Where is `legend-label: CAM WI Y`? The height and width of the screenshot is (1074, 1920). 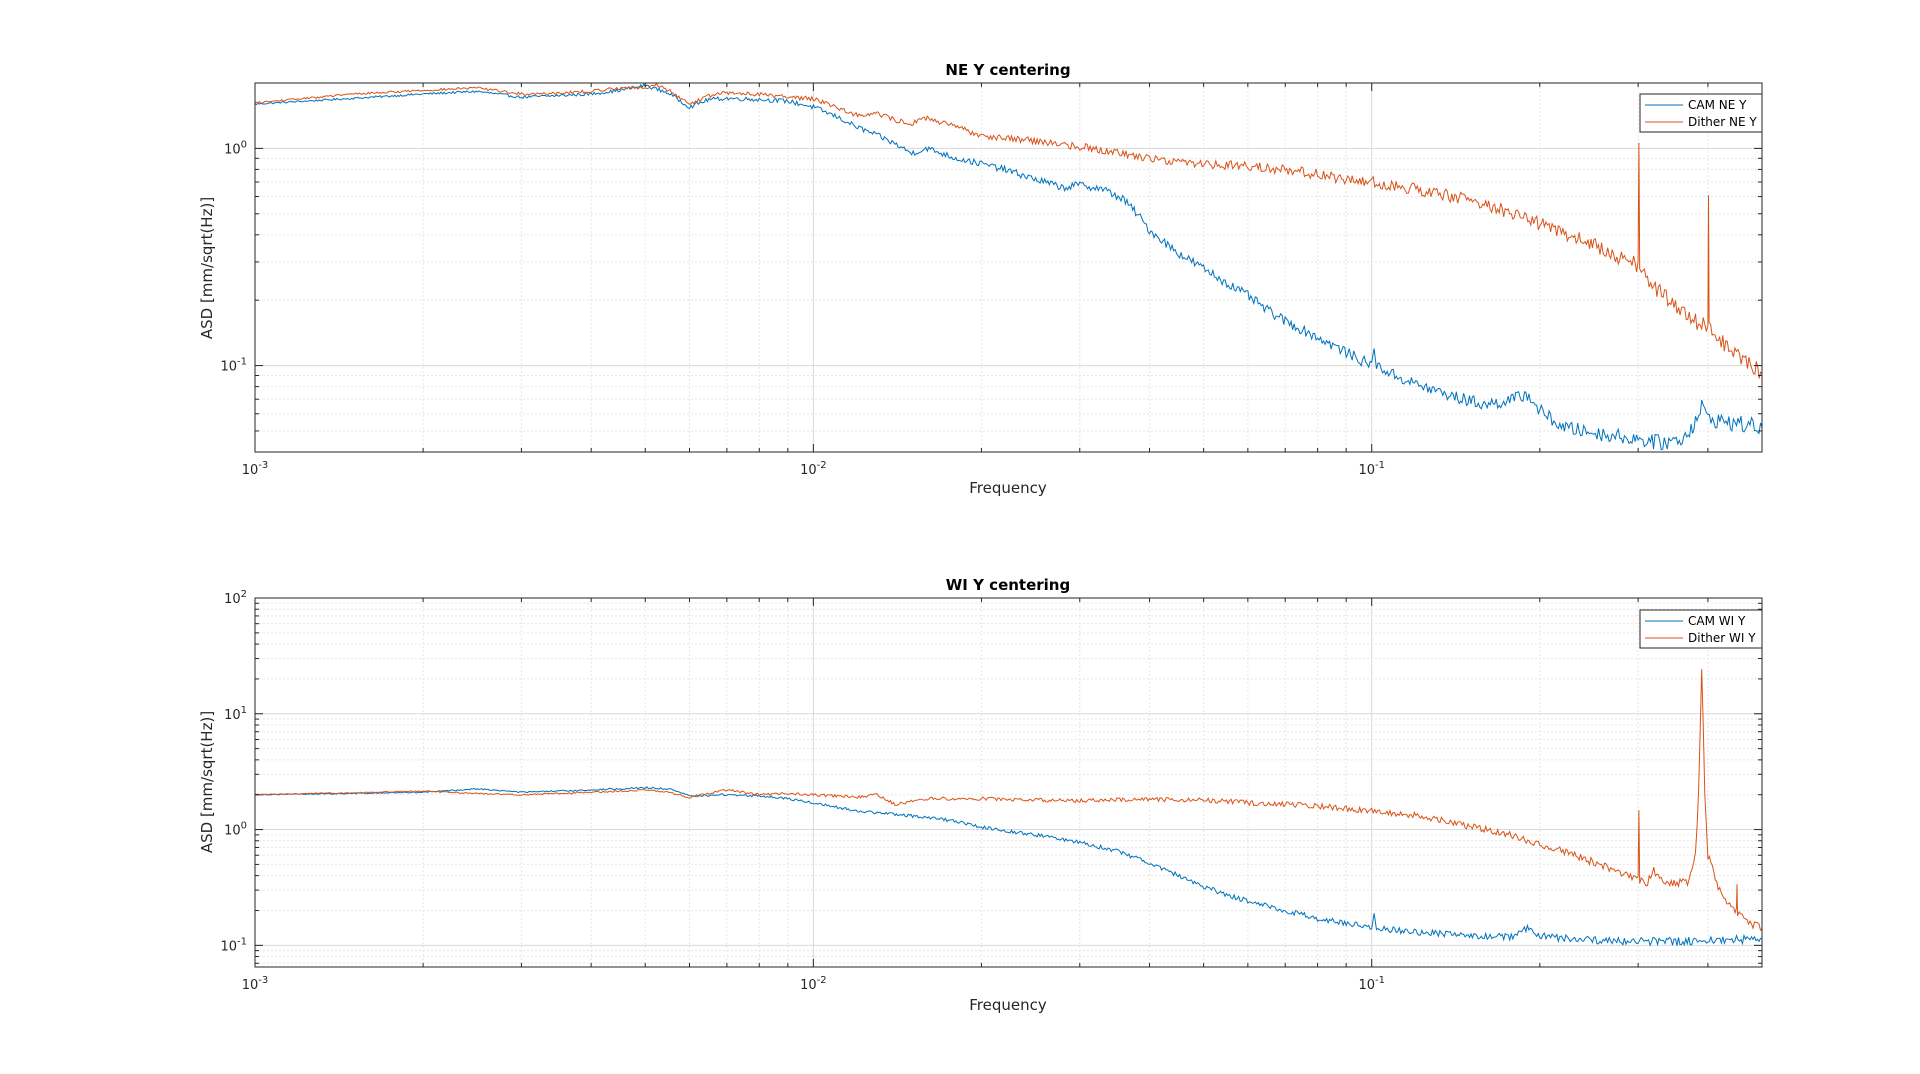
legend-label: CAM WI Y is located at coordinates (1717, 621).